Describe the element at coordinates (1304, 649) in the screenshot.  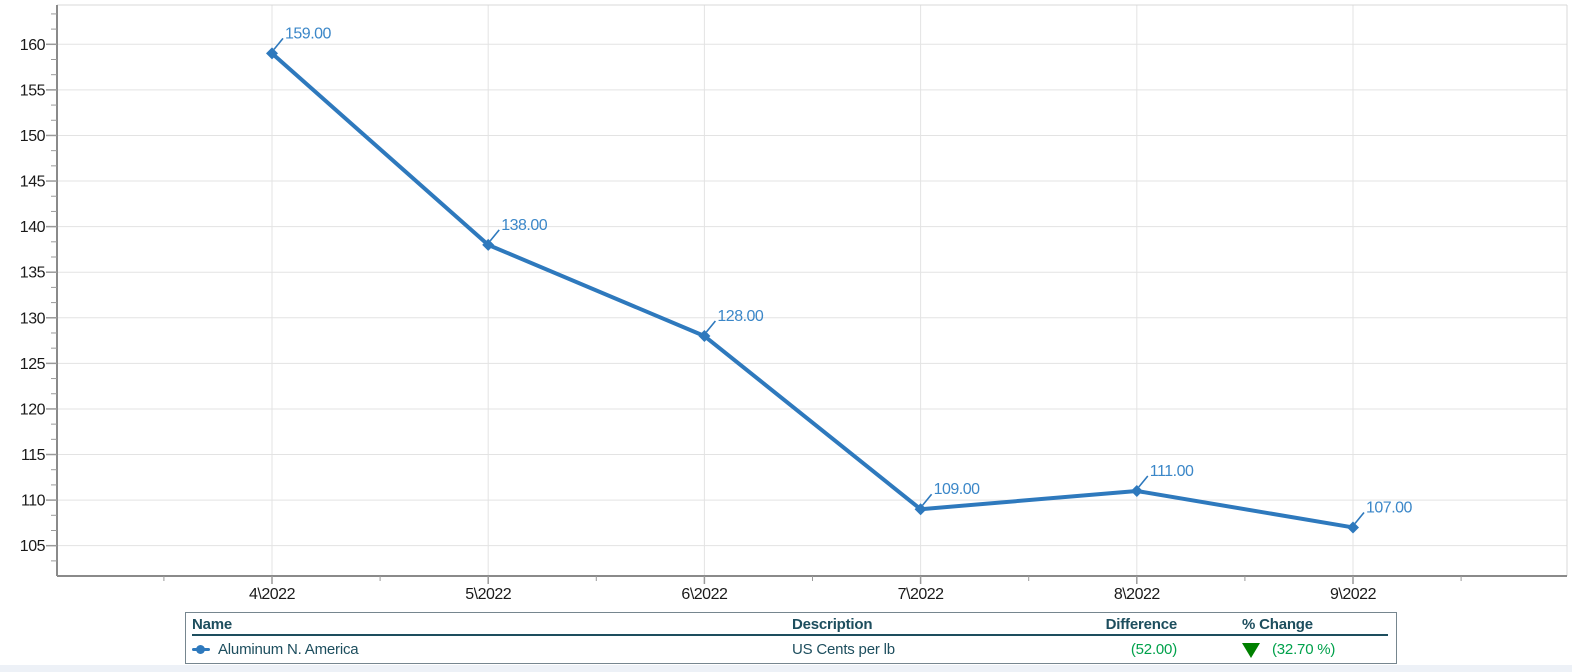
I see `pct-change-value: (32.70 %)` at that location.